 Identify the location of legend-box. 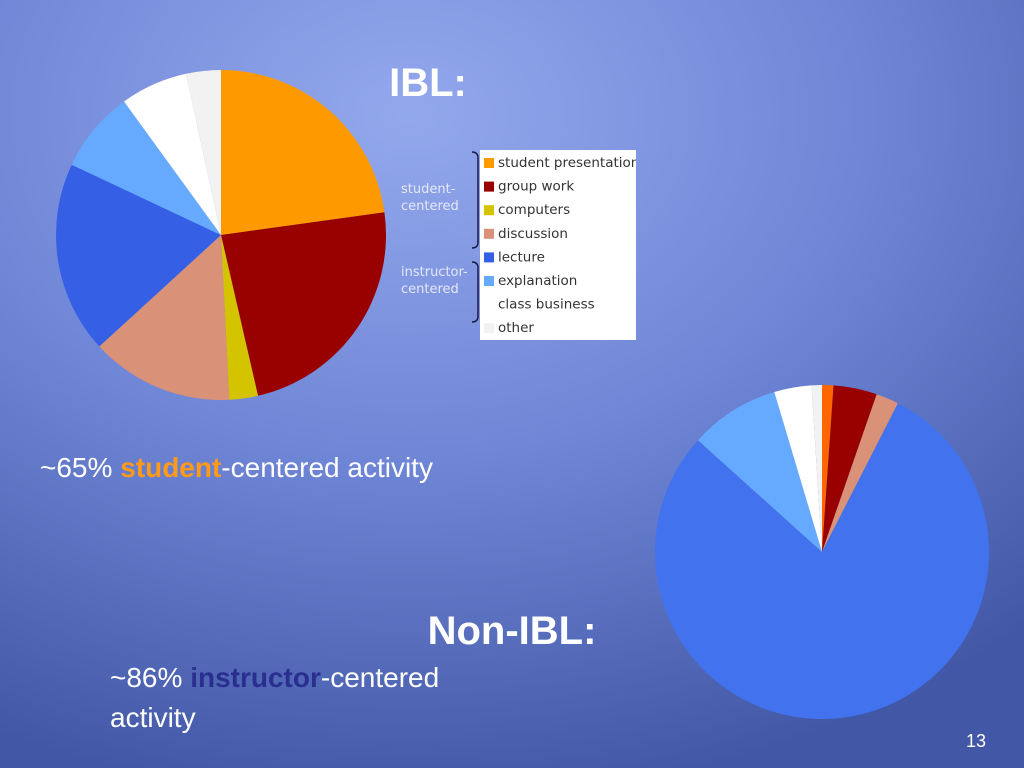
(558, 245).